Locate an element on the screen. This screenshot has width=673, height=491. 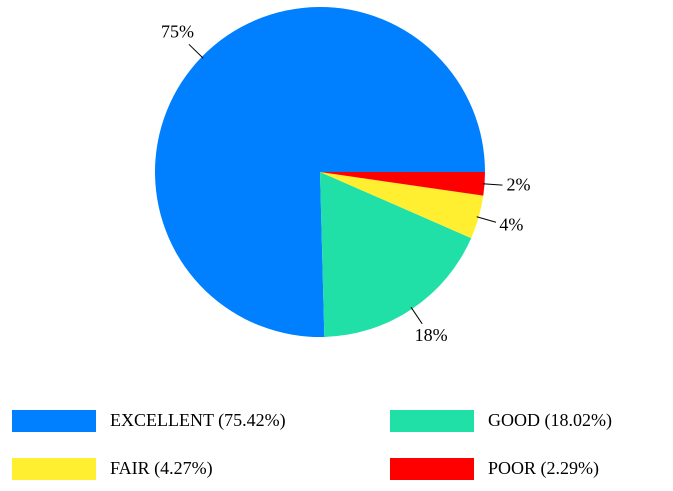
legend-label: POOR (2.29%) is located at coordinates (543, 468).